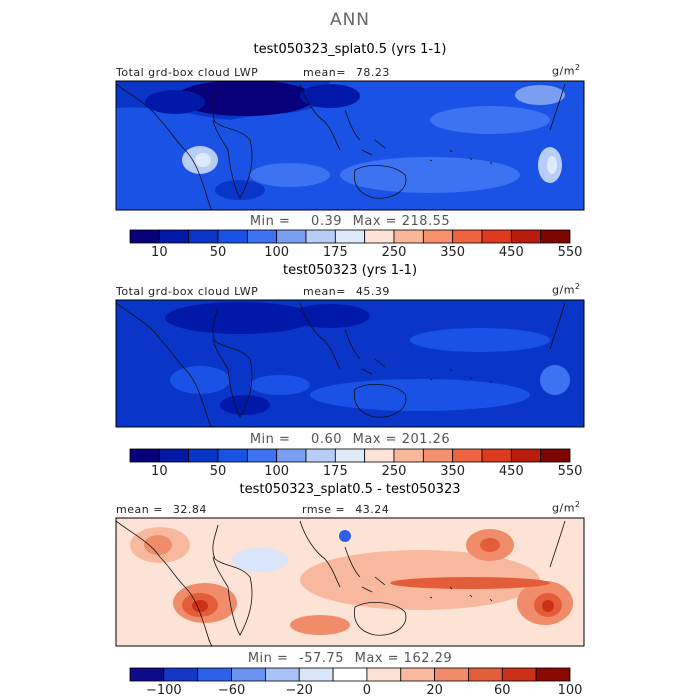  I want to click on panel-3-map, so click(350, 582).